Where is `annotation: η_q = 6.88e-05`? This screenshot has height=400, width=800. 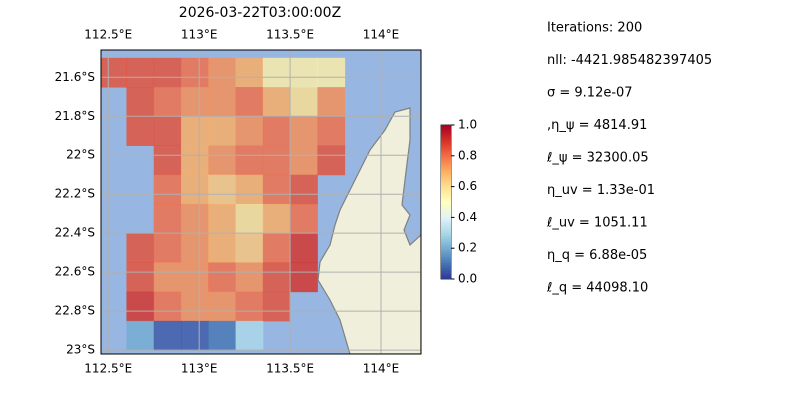
annotation: η_q = 6.88e-05 is located at coordinates (597, 255).